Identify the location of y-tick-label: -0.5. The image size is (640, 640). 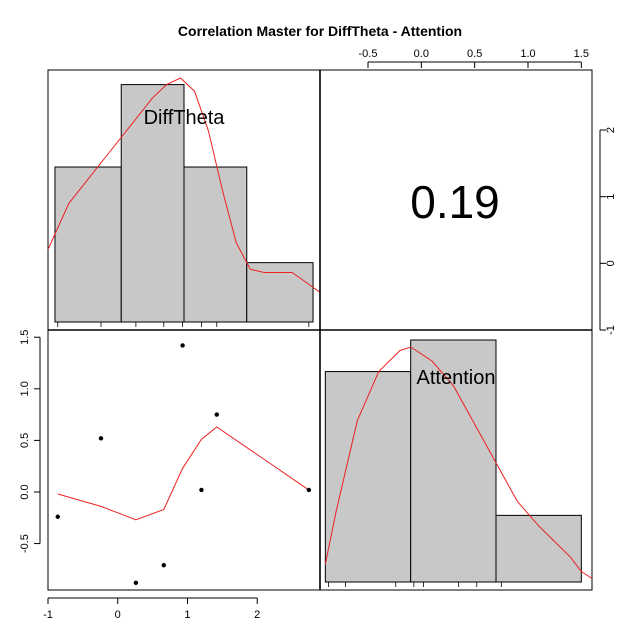
(25, 543).